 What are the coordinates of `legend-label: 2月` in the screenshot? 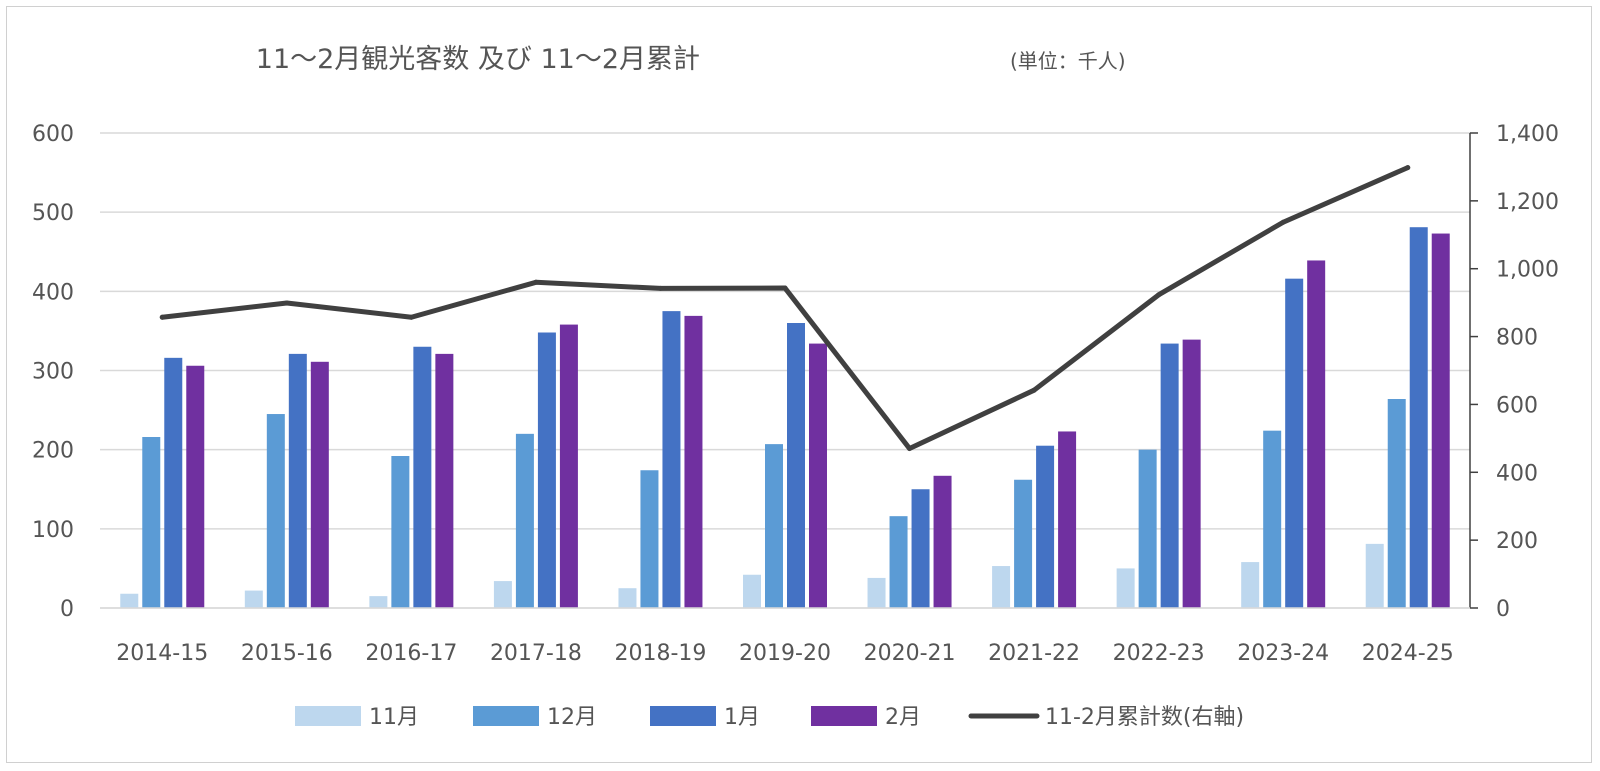 It's located at (903, 717).